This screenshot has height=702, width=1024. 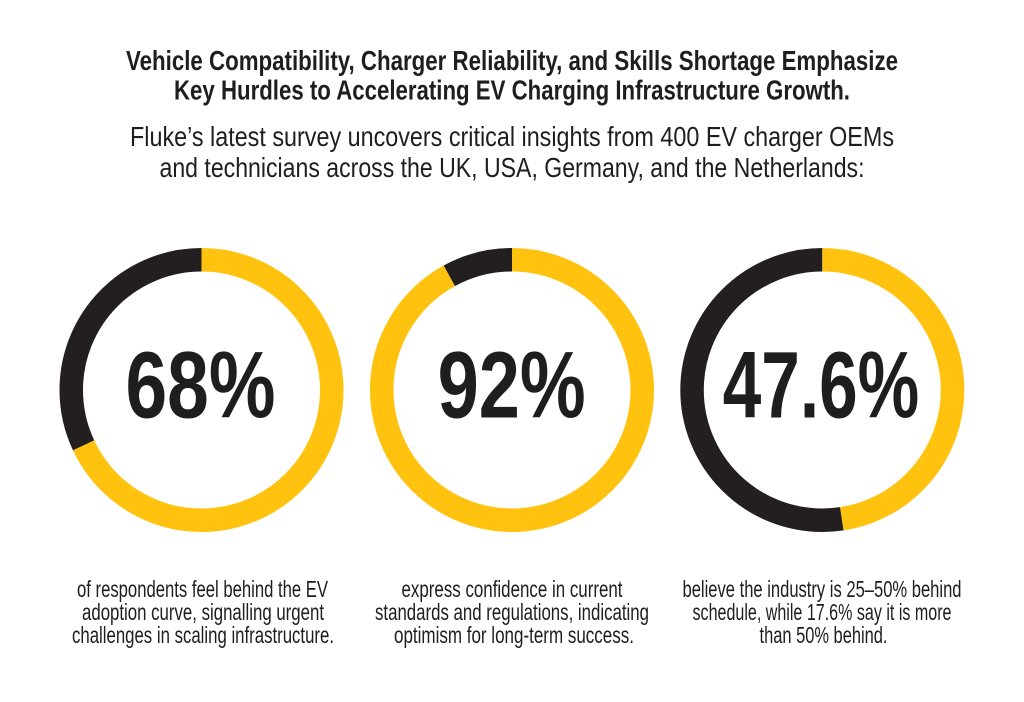 I want to click on svg-text: 92%, so click(x=512, y=386).